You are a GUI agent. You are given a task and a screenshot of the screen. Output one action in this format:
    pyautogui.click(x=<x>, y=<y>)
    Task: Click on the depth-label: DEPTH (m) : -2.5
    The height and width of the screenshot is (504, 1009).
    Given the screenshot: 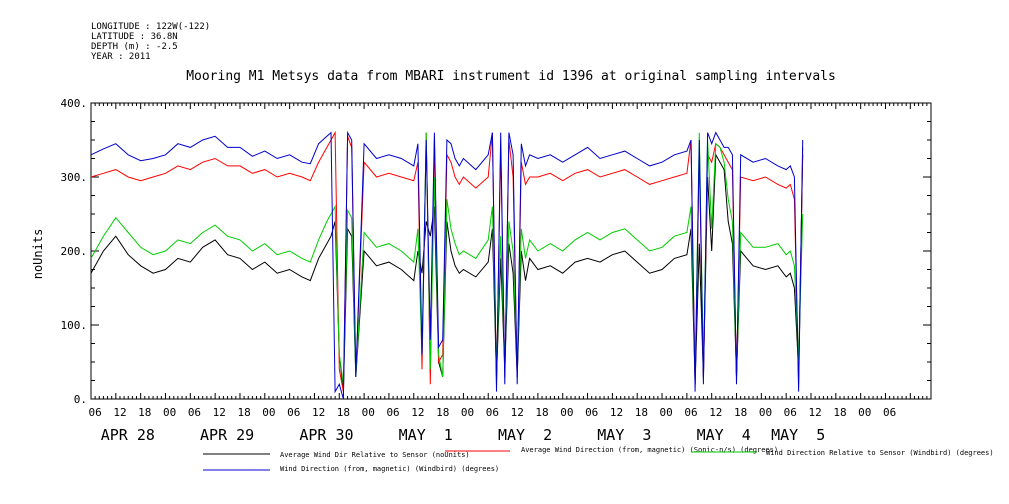 What is the action you would take?
    pyautogui.click(x=134, y=47)
    